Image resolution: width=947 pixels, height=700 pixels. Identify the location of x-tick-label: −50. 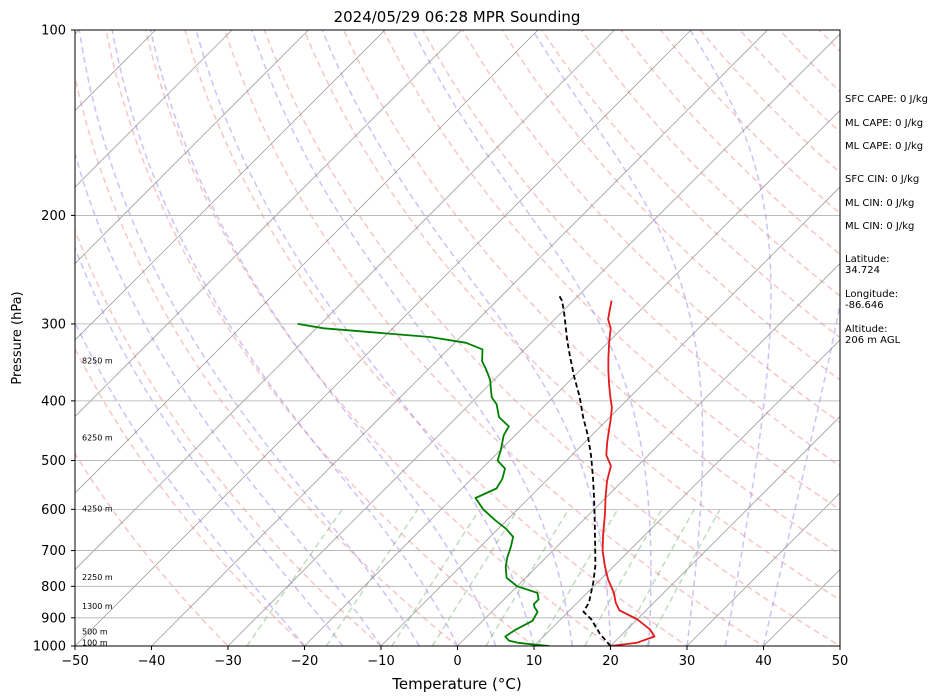
(74, 661).